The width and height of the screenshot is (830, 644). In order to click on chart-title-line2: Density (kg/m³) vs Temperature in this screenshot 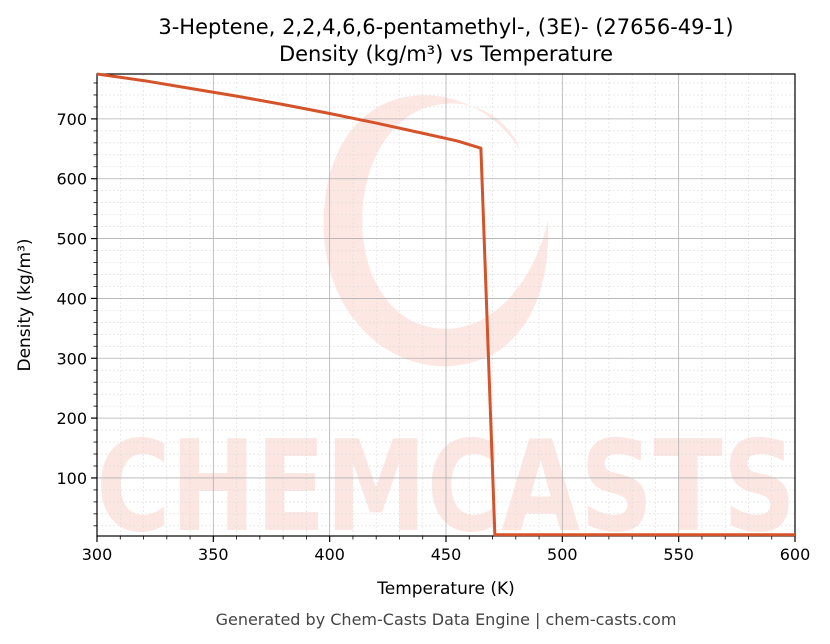, I will do `click(446, 54)`.